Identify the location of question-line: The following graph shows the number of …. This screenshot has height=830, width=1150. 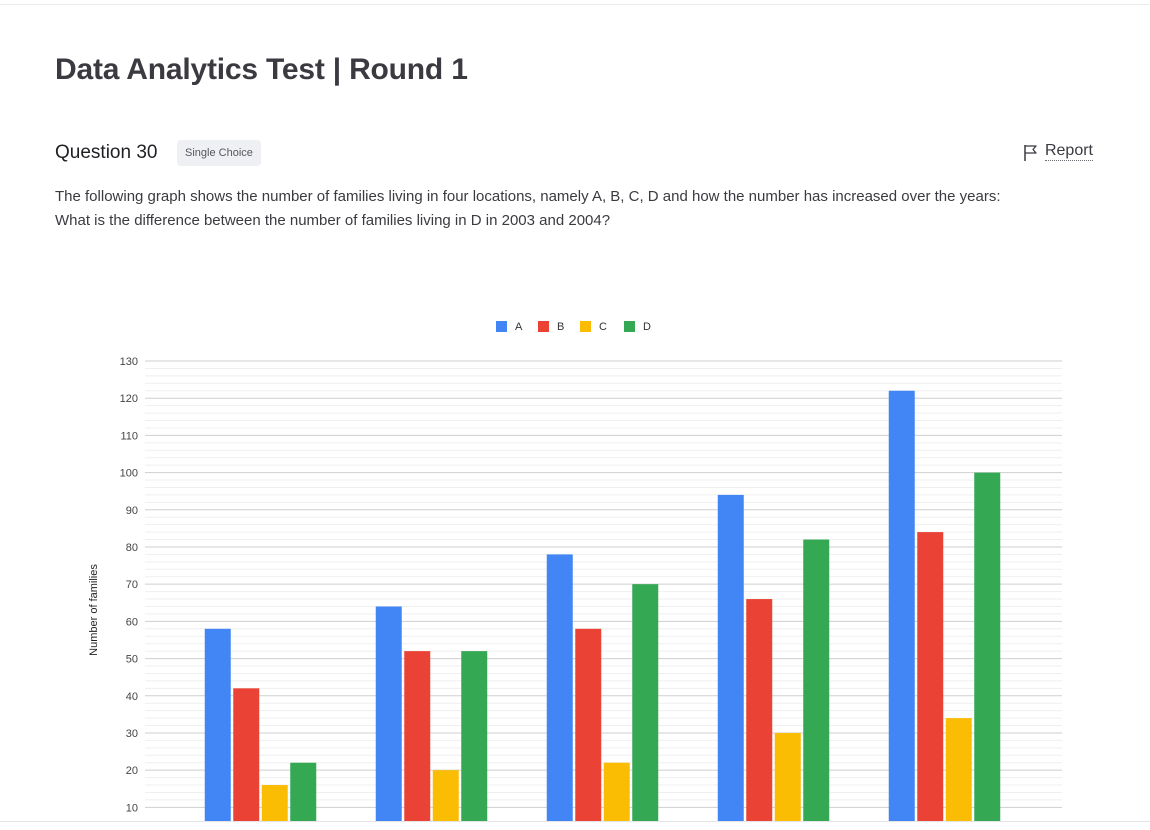
(528, 196).